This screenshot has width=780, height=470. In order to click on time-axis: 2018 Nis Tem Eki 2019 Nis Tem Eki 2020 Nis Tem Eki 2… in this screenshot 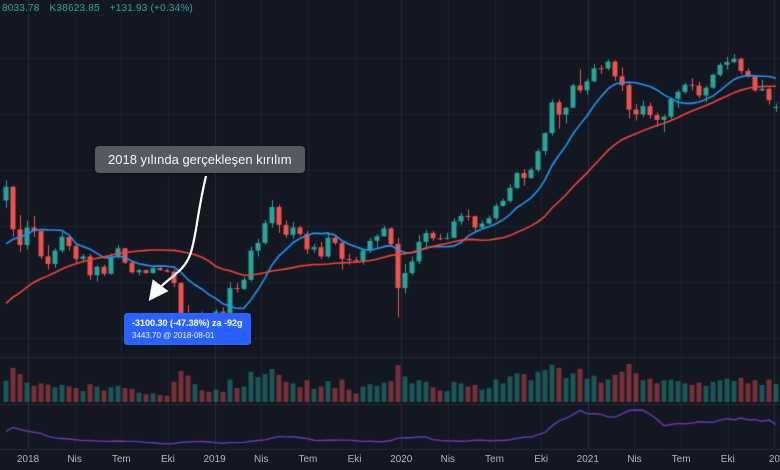, I will do `click(390, 460)`.